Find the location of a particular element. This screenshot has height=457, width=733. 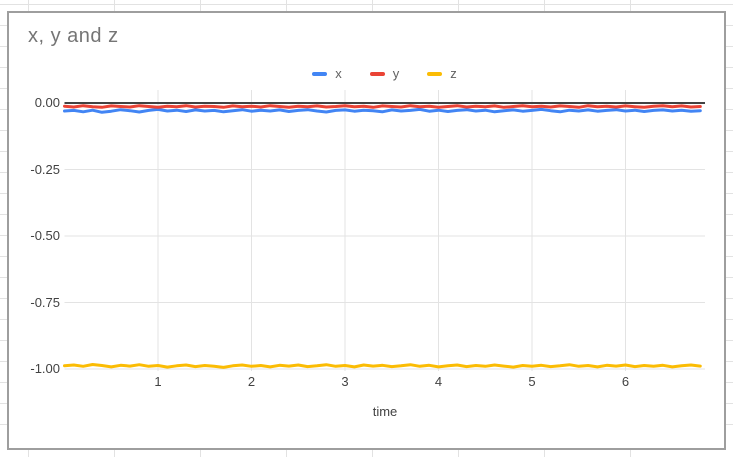

x-tick-label: 3 is located at coordinates (345, 381).